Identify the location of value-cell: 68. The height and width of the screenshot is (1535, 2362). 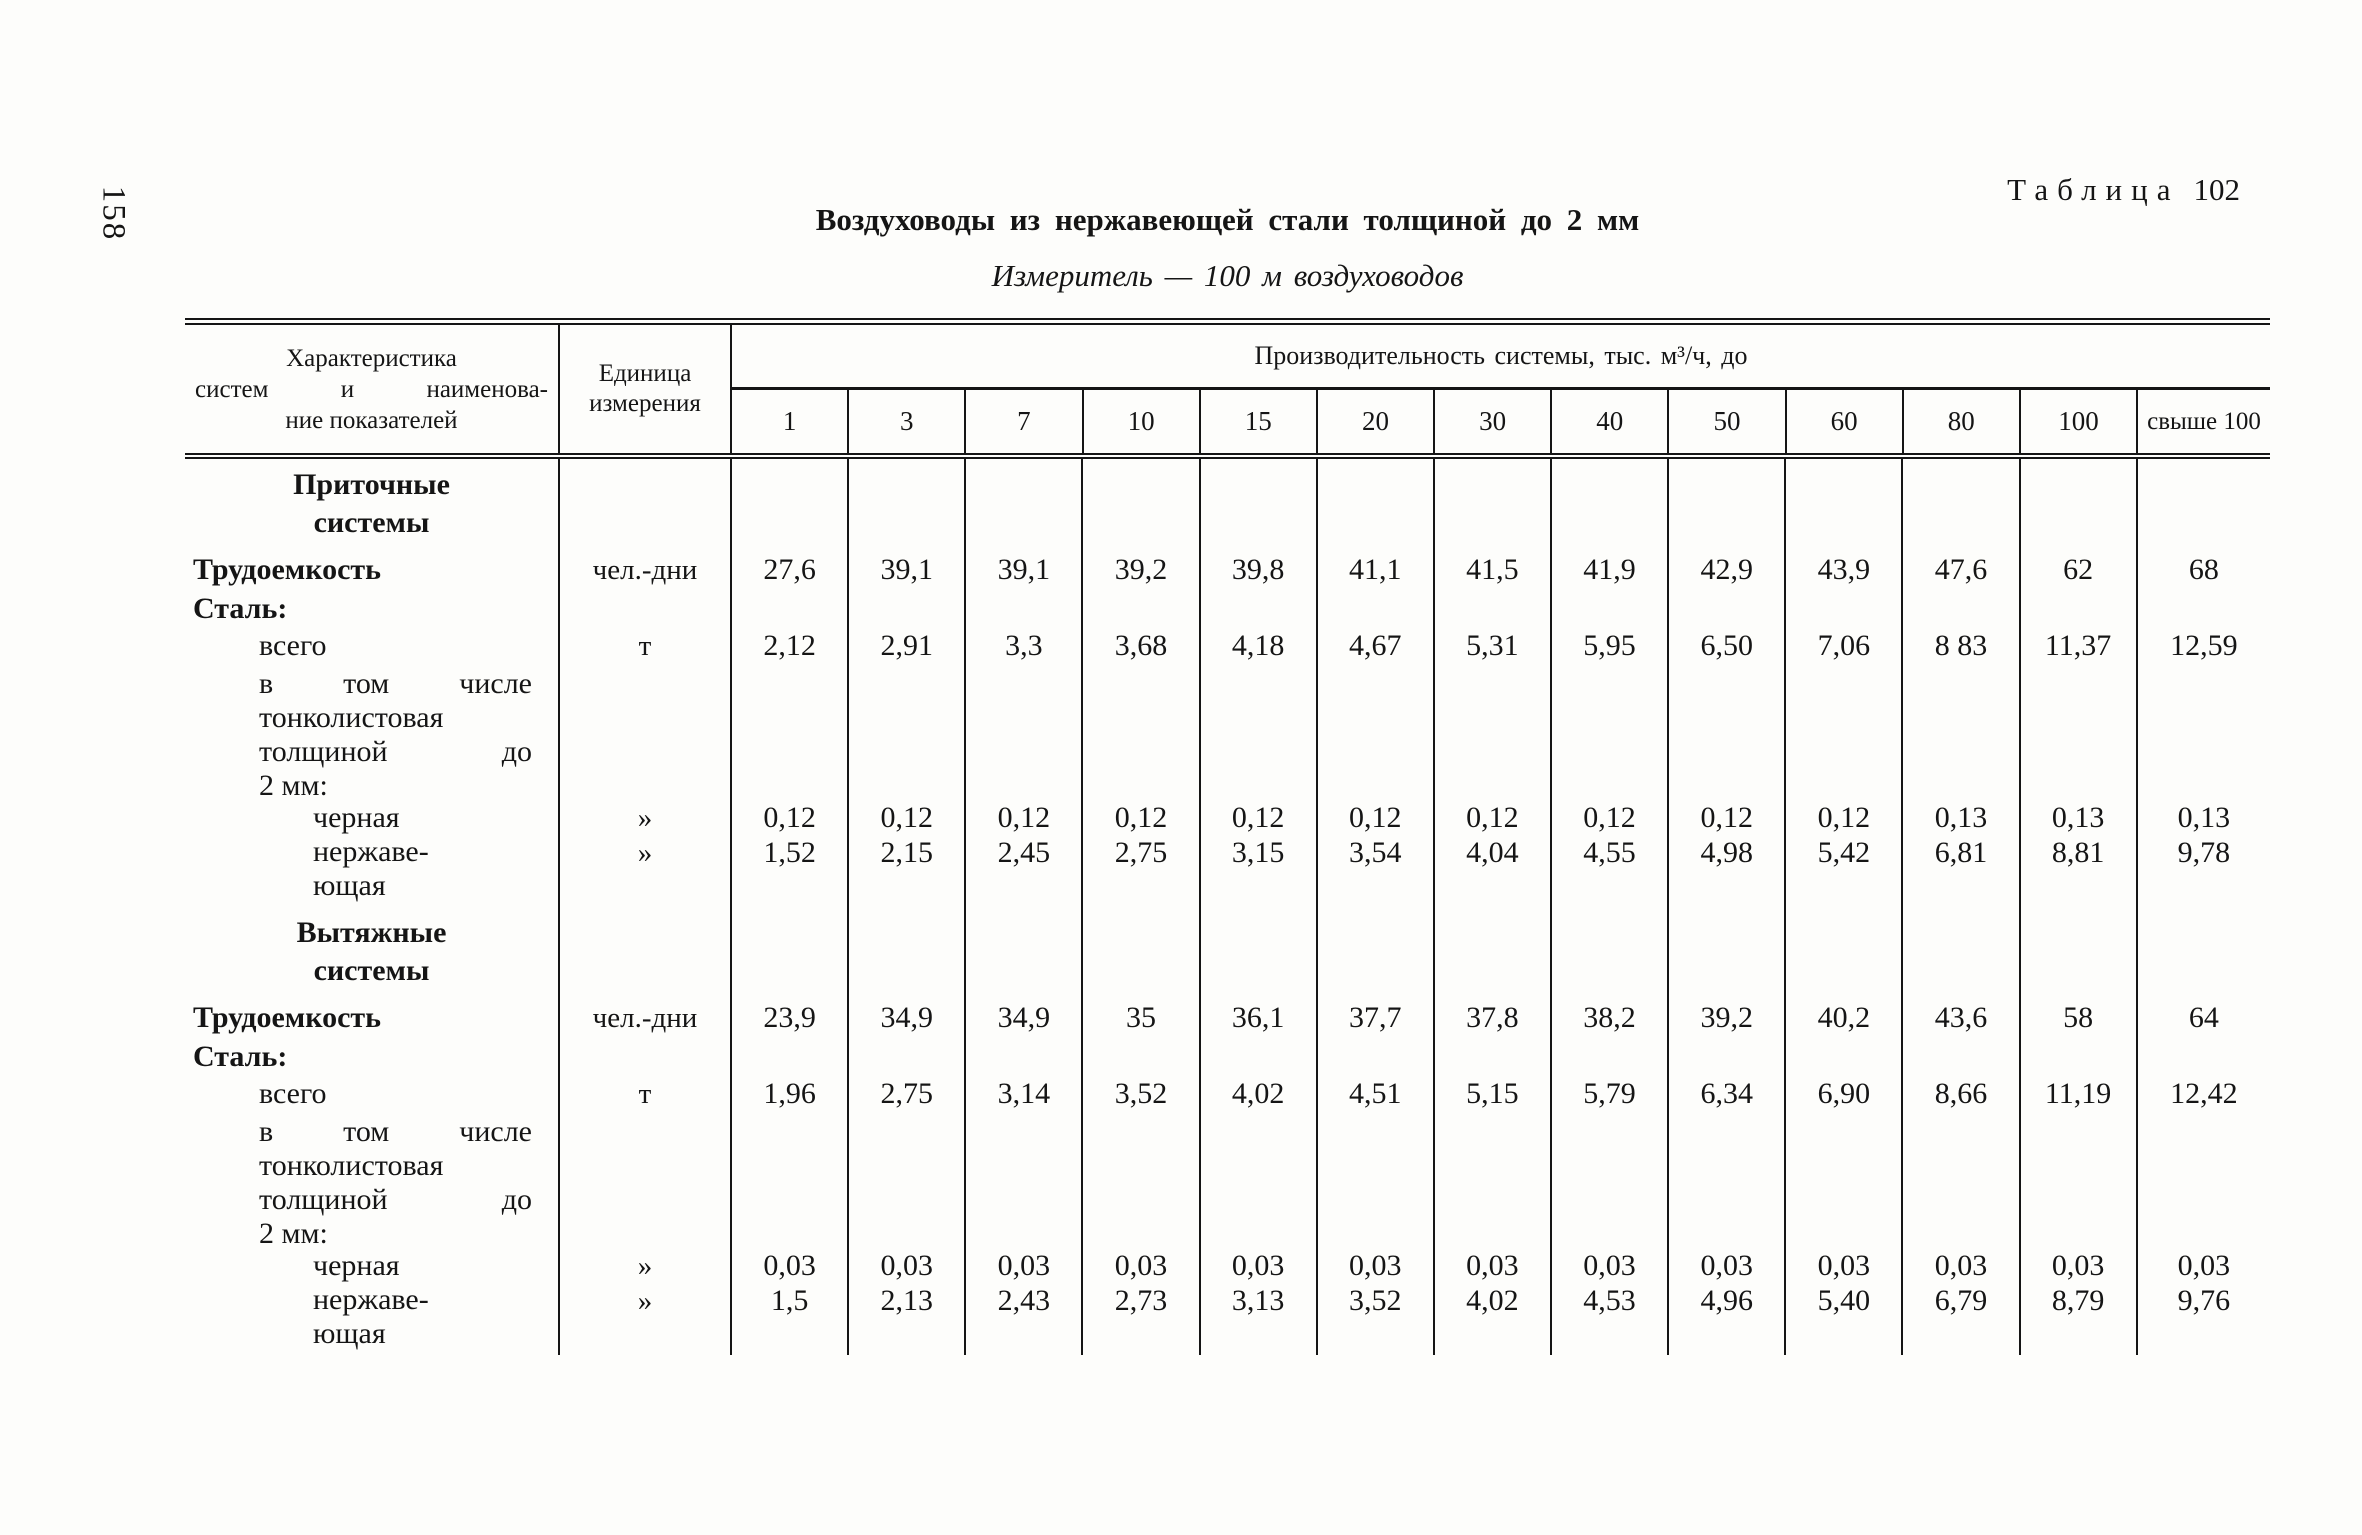
(2202, 570).